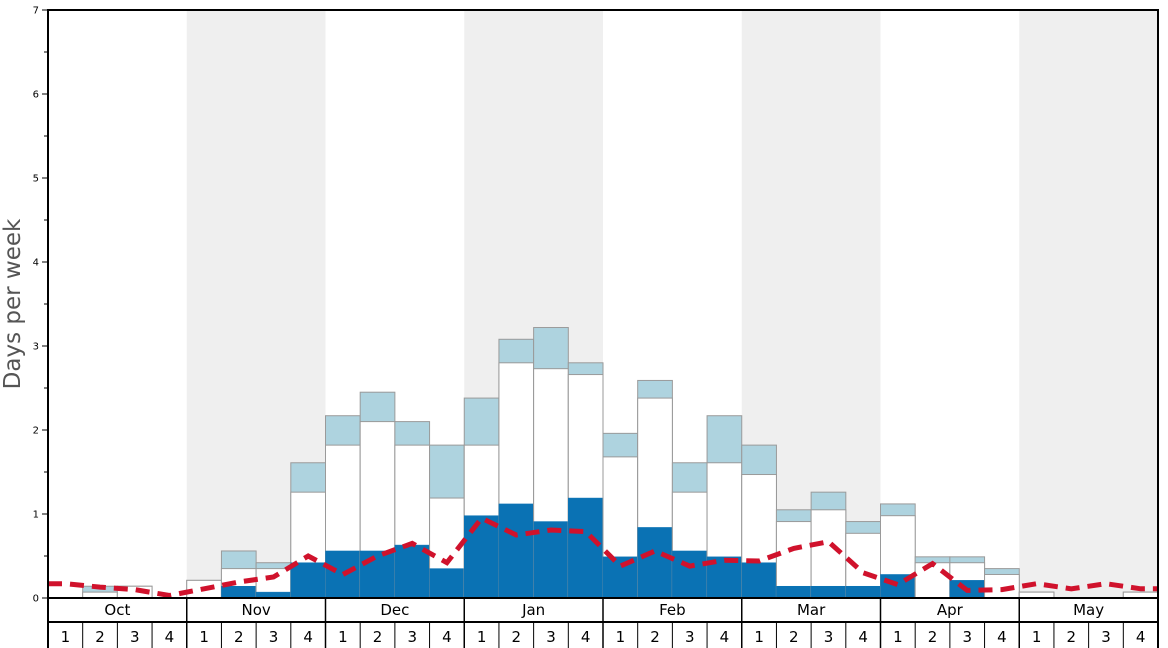 This screenshot has width=1168, height=648. Describe the element at coordinates (36, 347) in the screenshot. I see `y-tick-label: 3` at that location.